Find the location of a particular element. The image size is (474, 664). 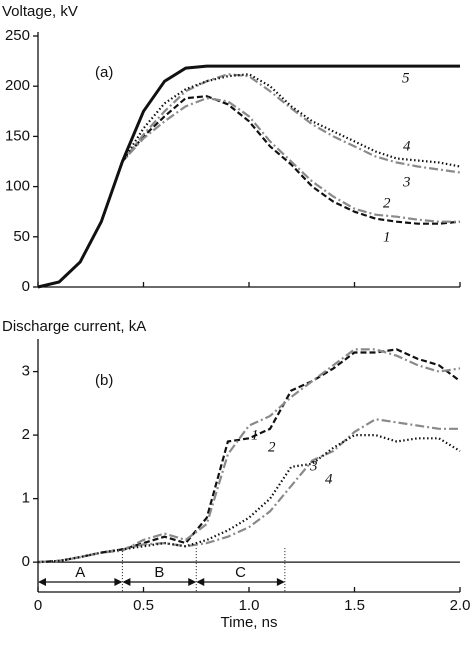

x-tick-label: 0 is located at coordinates (38, 605).